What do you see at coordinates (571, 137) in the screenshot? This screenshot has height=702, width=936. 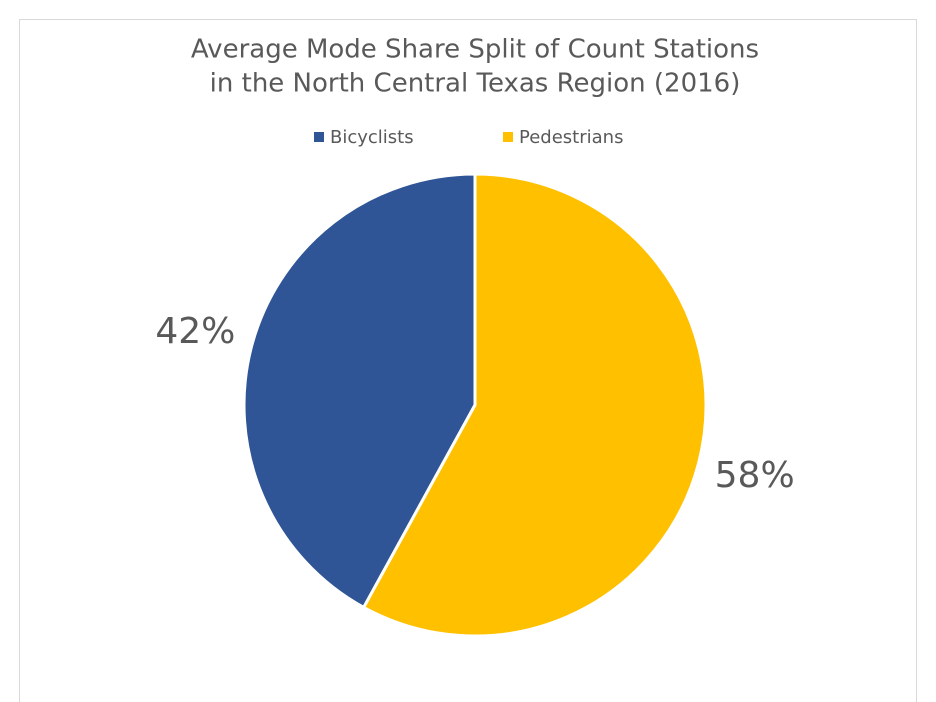 I see `legend-label: Pedestrians` at bounding box center [571, 137].